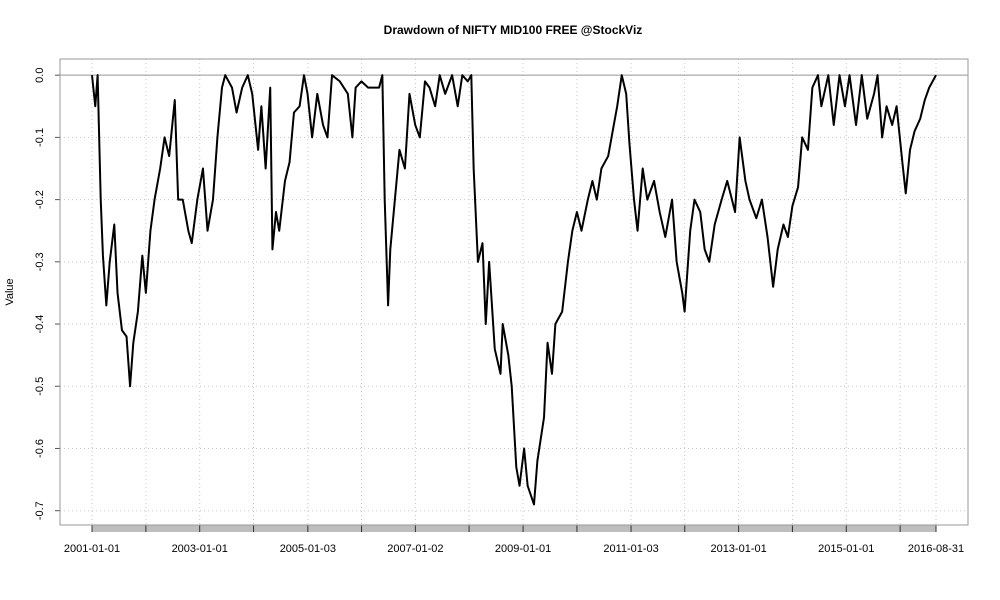 This screenshot has width=1000, height=600. Describe the element at coordinates (738, 549) in the screenshot. I see `x-tick-label: 2013-01-01` at that location.